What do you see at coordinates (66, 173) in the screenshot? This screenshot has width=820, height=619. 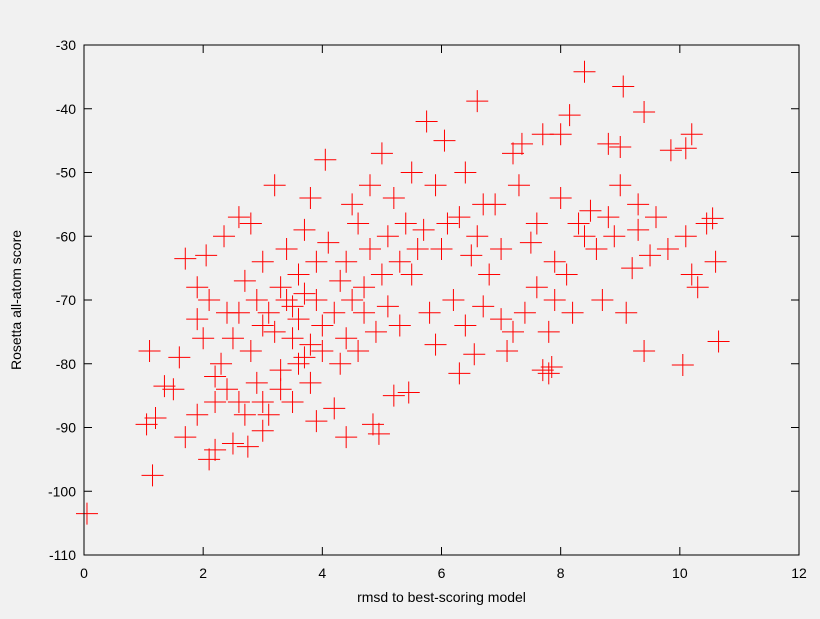 I see `y-tick-label: -50` at bounding box center [66, 173].